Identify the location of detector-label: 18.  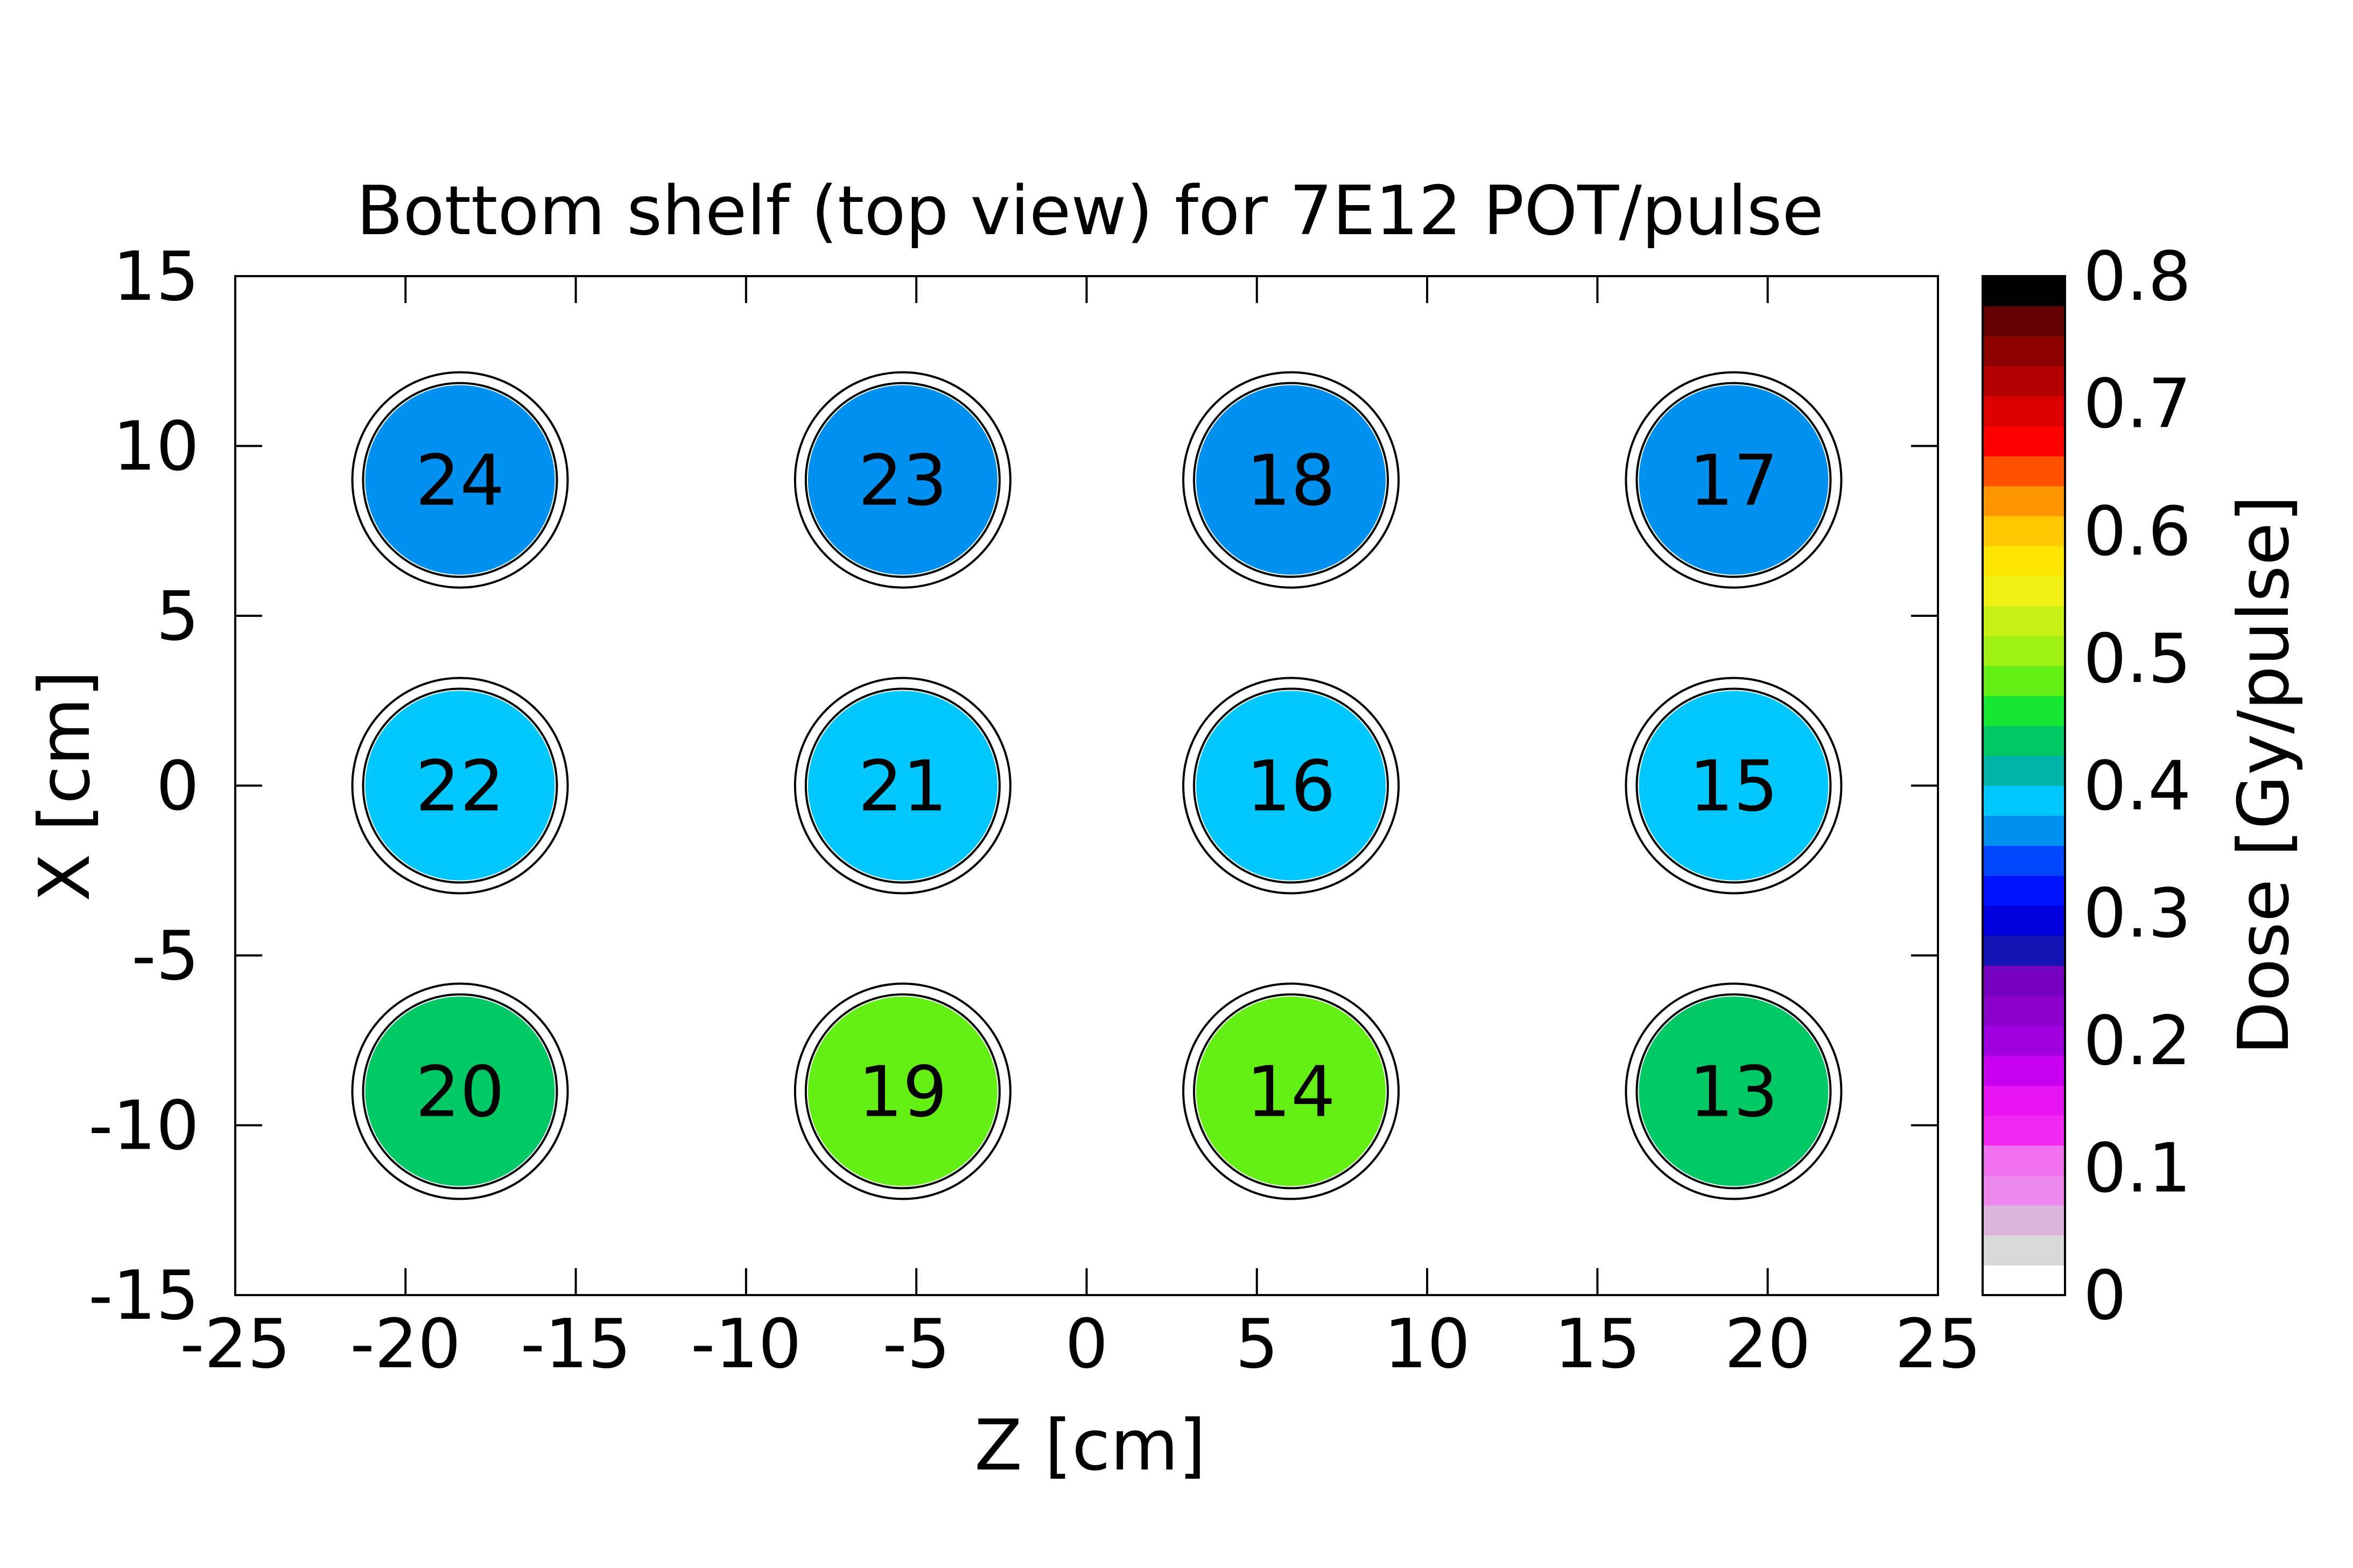
(1290, 481).